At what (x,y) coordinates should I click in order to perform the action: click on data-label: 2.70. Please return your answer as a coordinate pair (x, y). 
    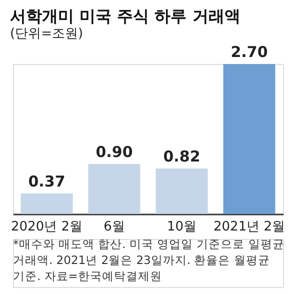
    Looking at the image, I should click on (249, 52).